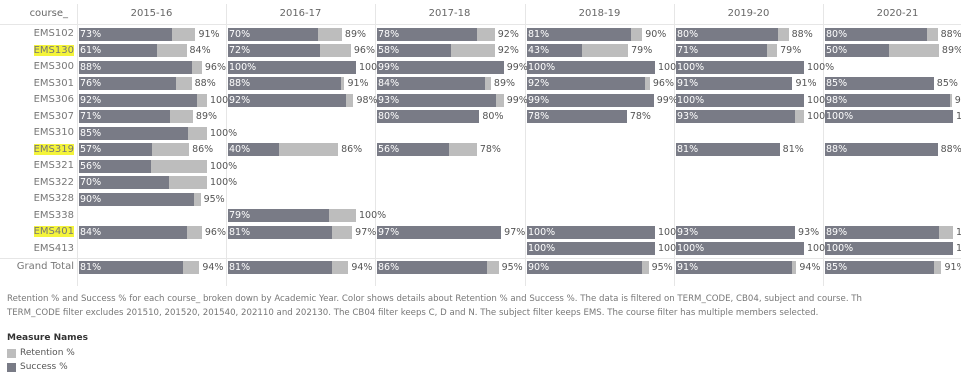 This screenshot has height=379, width=961. I want to click on success-label: 92%, so click(539, 83).